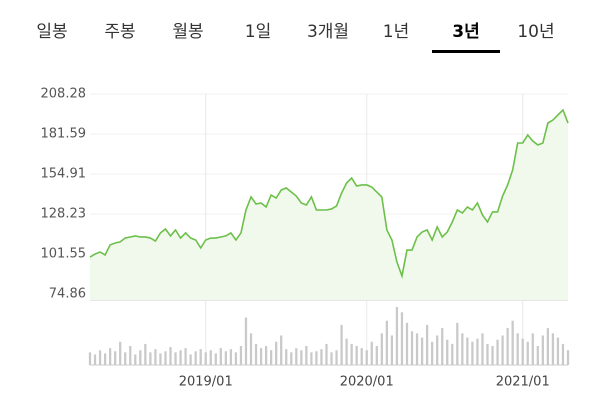 Image resolution: width=608 pixels, height=407 pixels. What do you see at coordinates (328, 32) in the screenshot?
I see `period-tab: 3개월` at bounding box center [328, 32].